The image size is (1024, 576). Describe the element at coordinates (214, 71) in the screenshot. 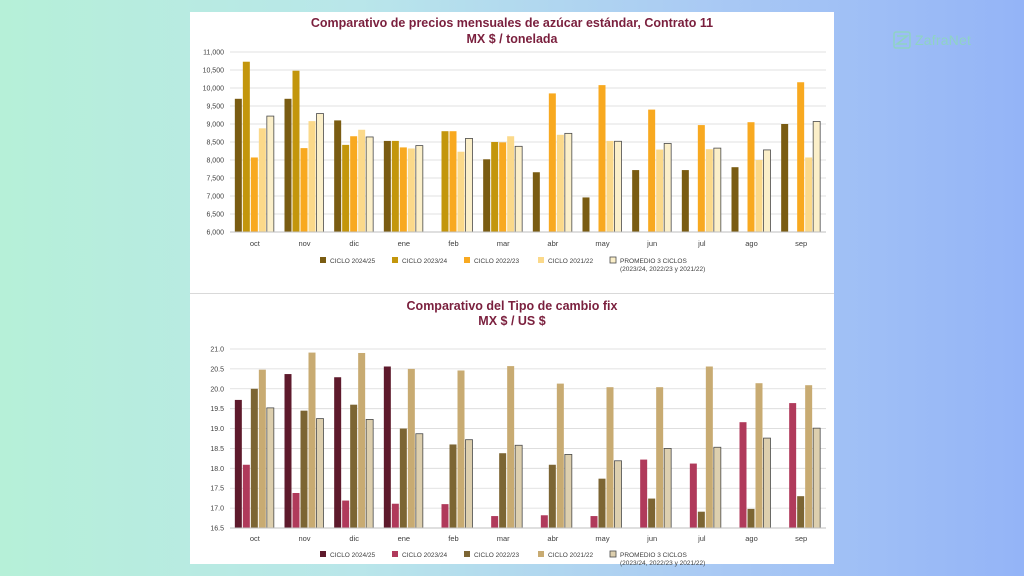

I see `y-tick-label: 10,500` at that location.